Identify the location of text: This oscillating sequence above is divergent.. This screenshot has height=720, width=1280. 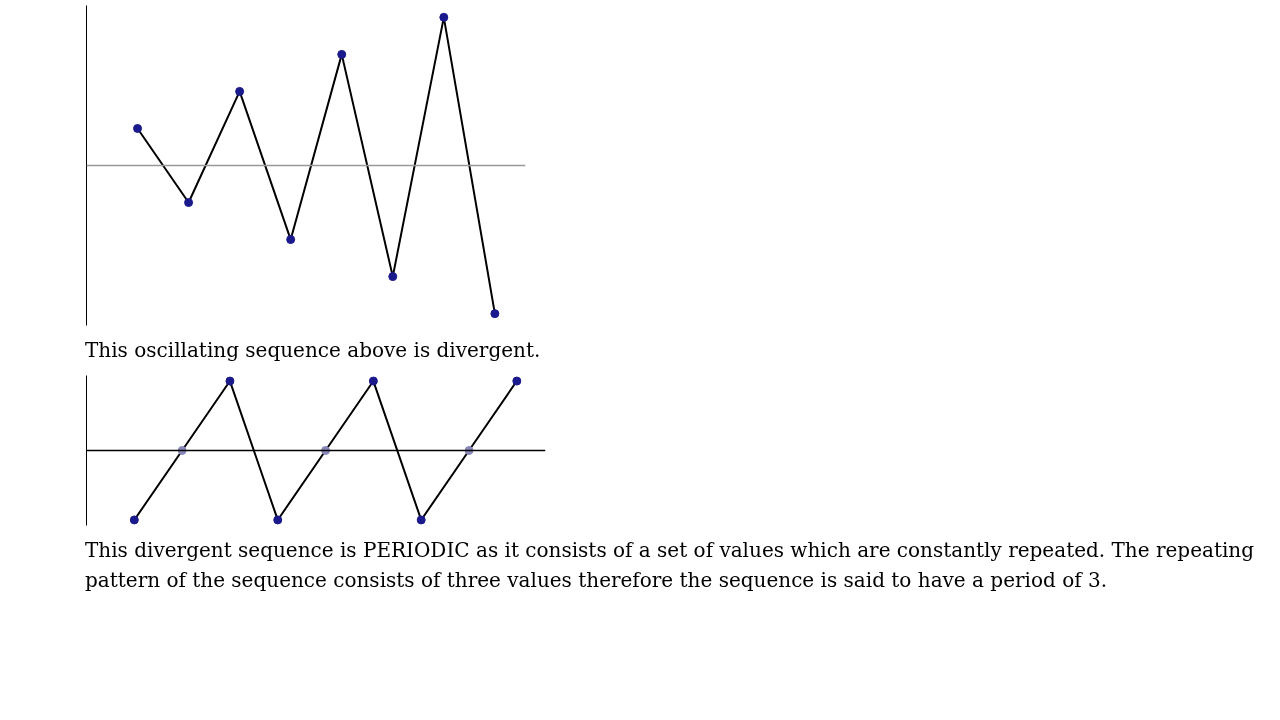
(313, 350).